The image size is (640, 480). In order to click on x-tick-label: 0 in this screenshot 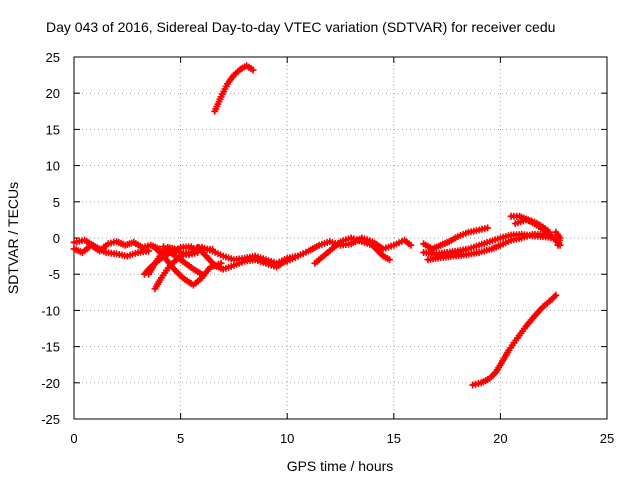, I will do `click(73, 438)`.